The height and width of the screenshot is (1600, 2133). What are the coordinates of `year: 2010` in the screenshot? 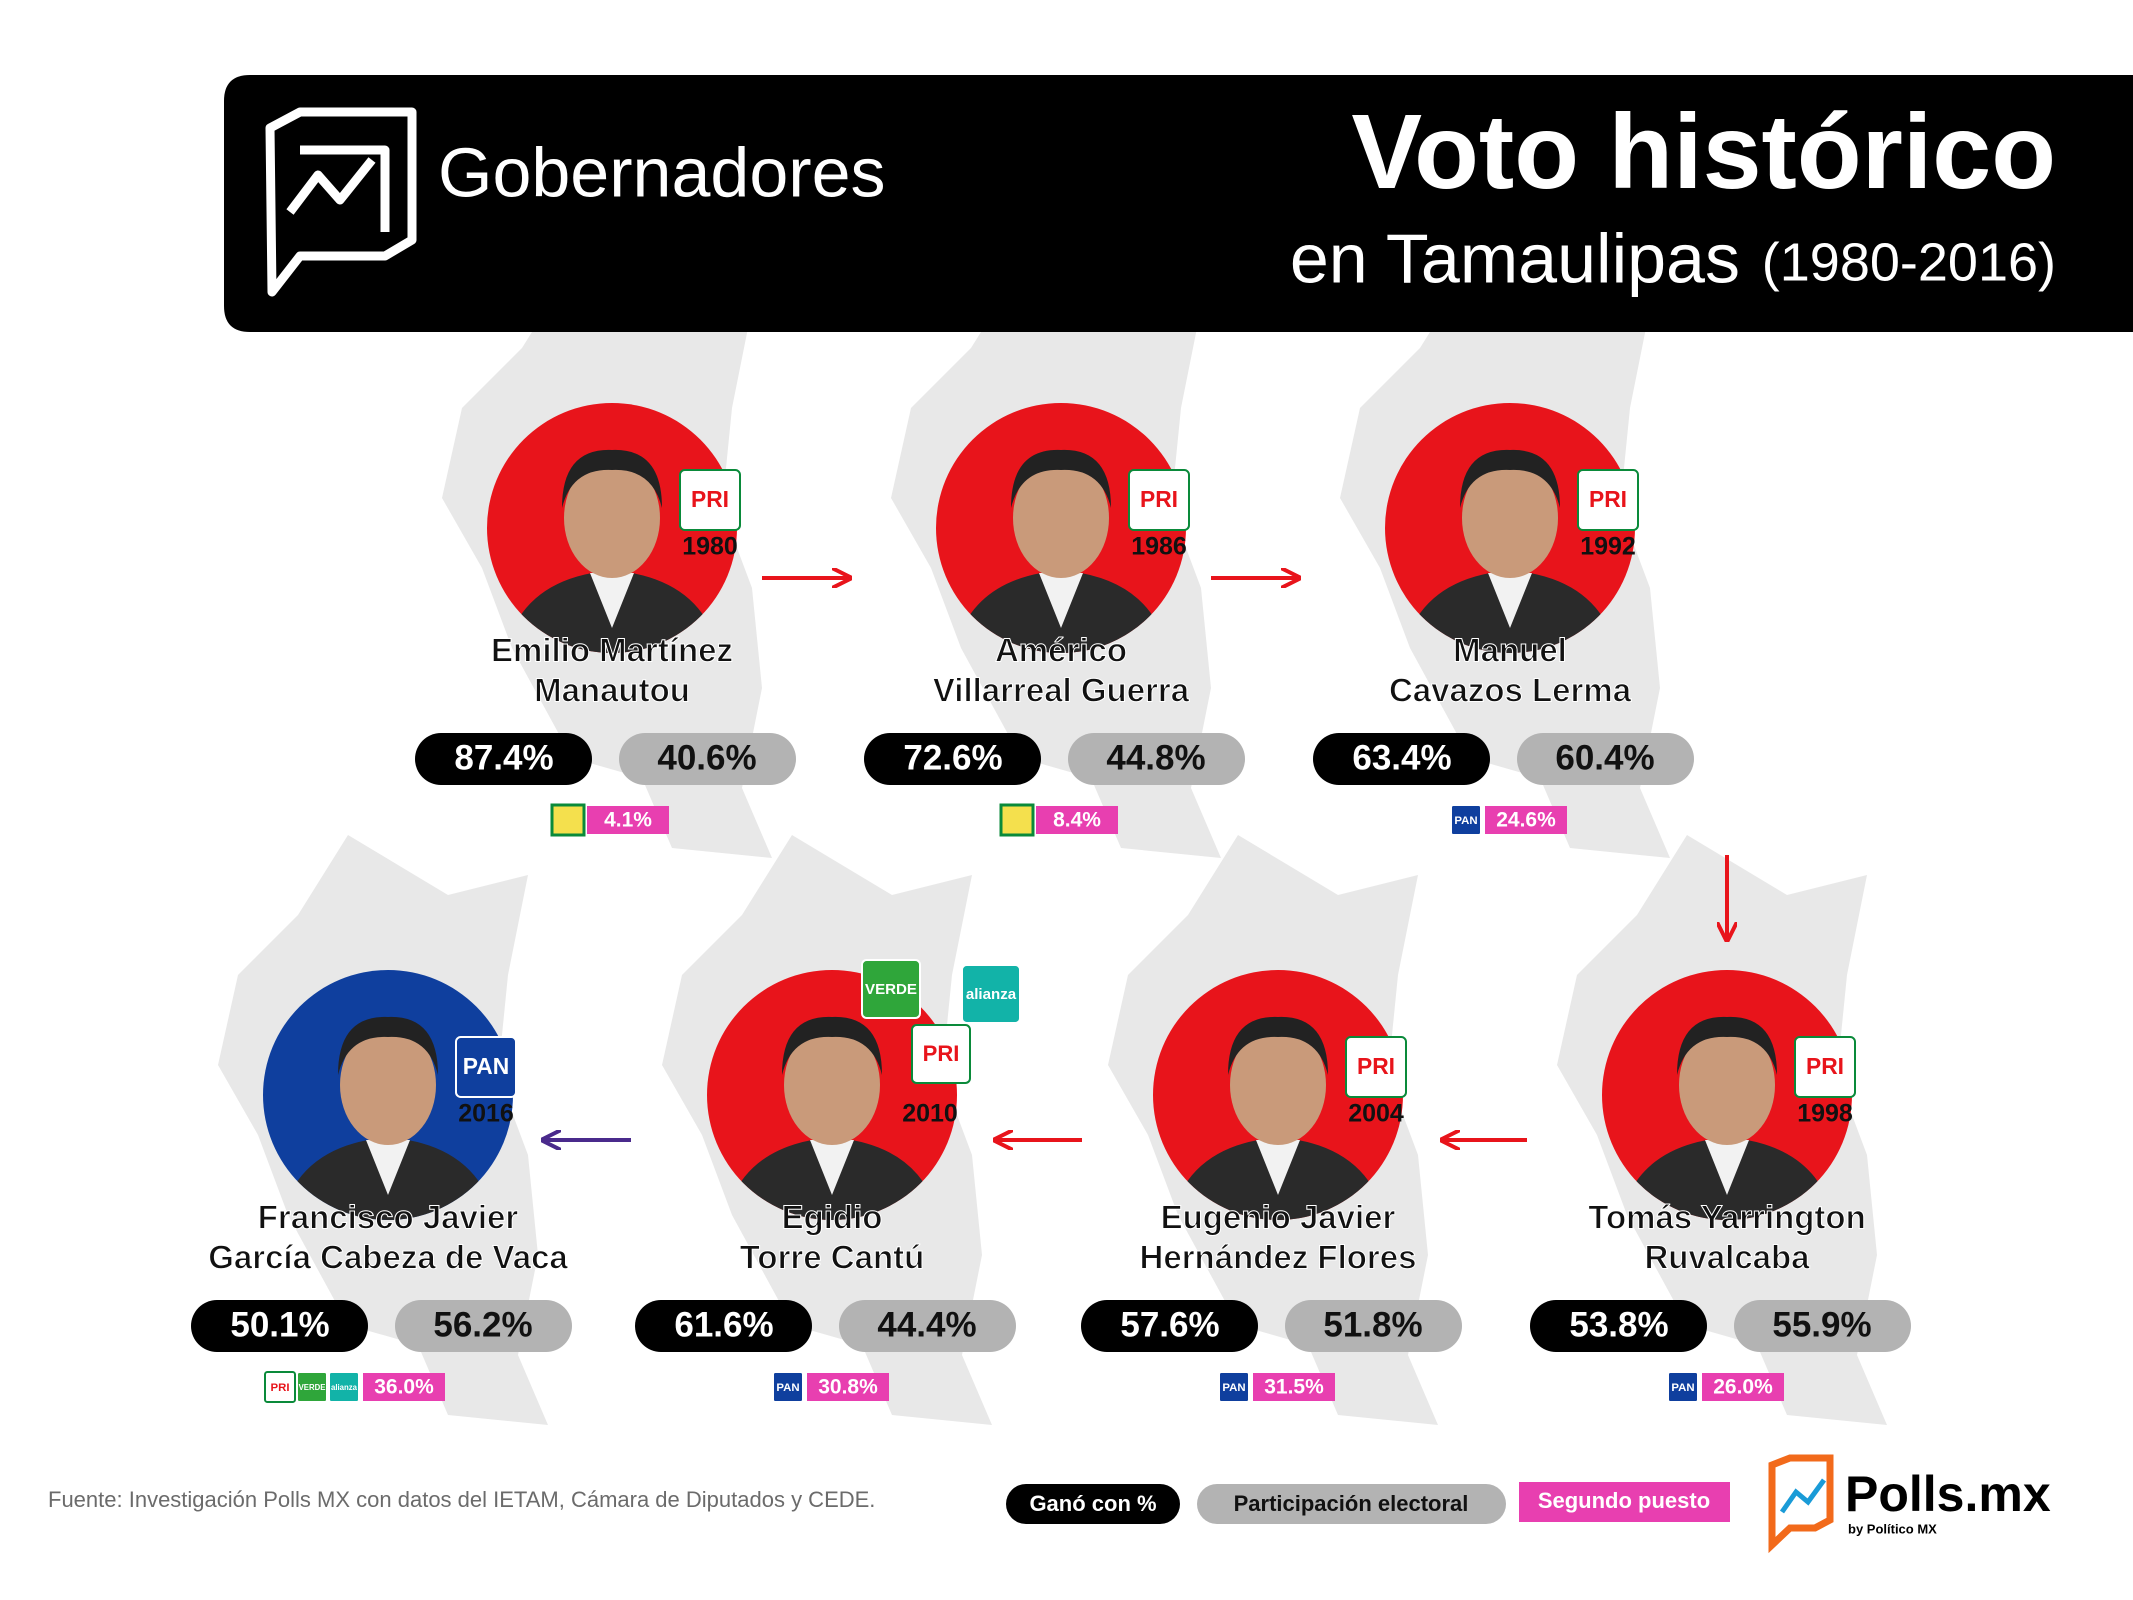 It's located at (930, 1114).